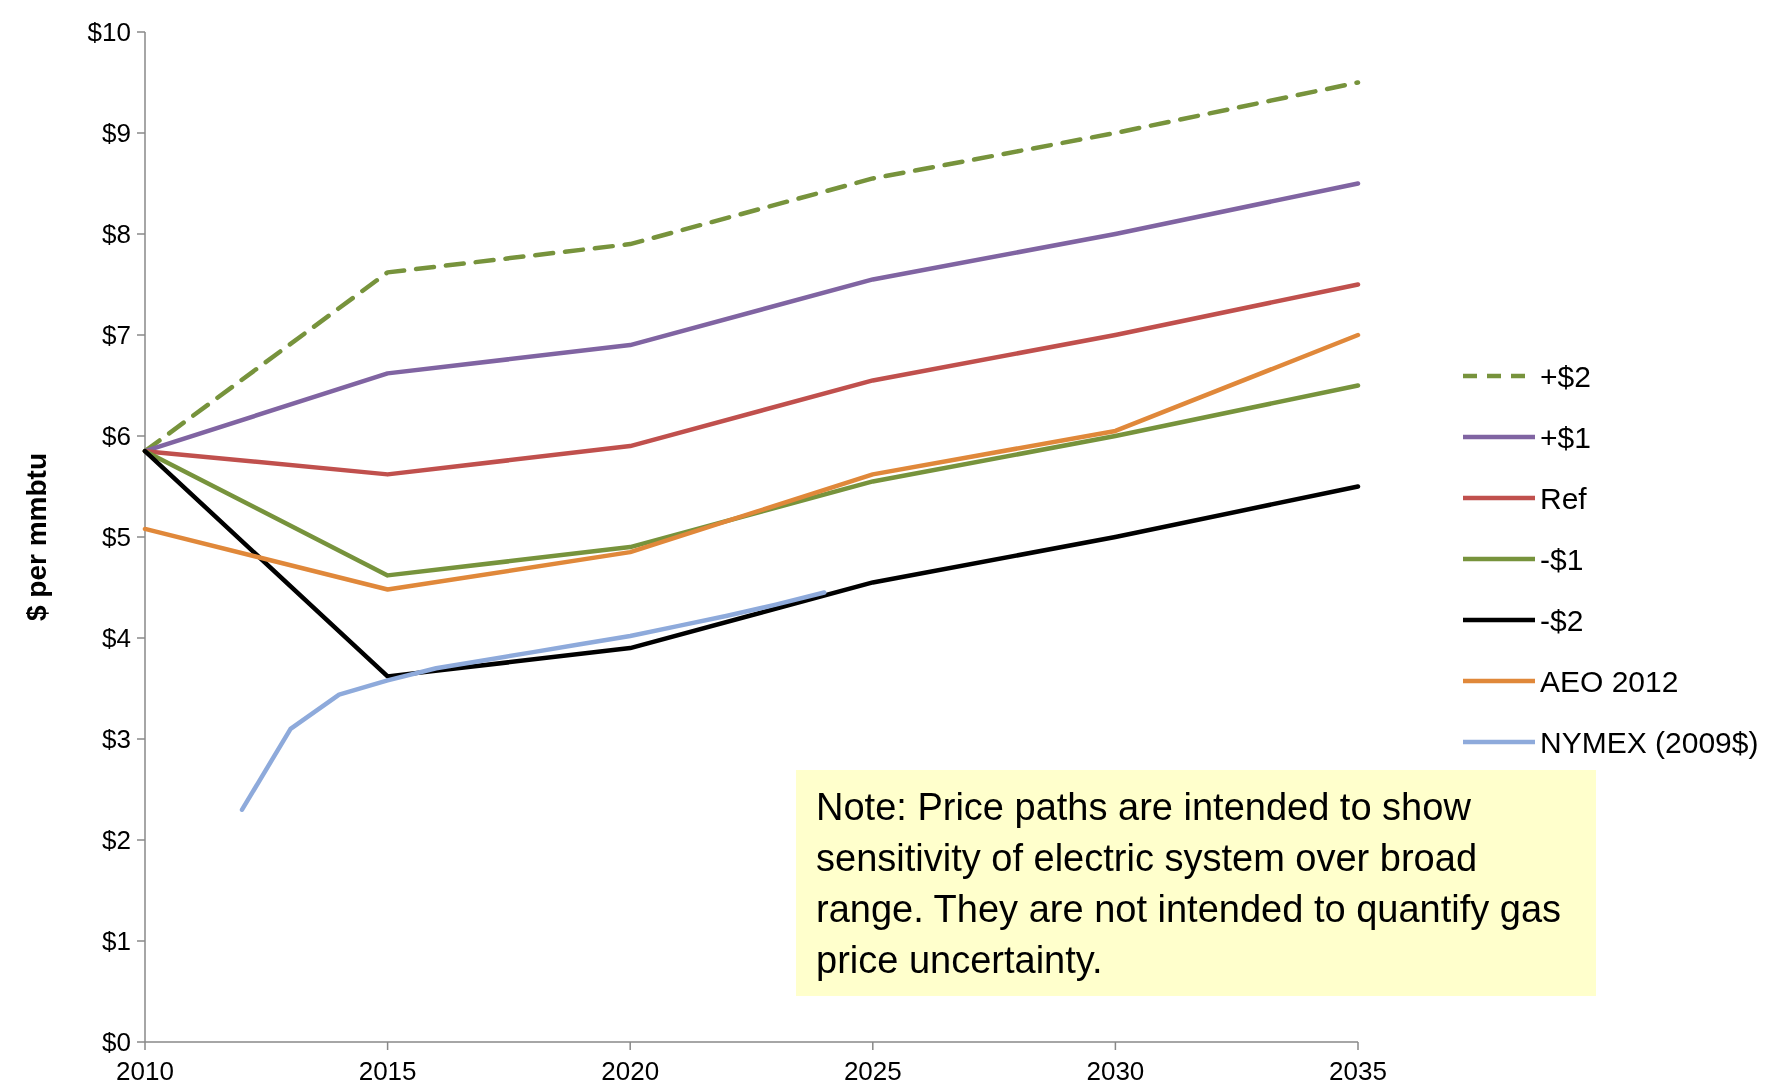 The height and width of the screenshot is (1091, 1772). Describe the element at coordinates (116, 537) in the screenshot. I see `y-tick-label: $5` at that location.